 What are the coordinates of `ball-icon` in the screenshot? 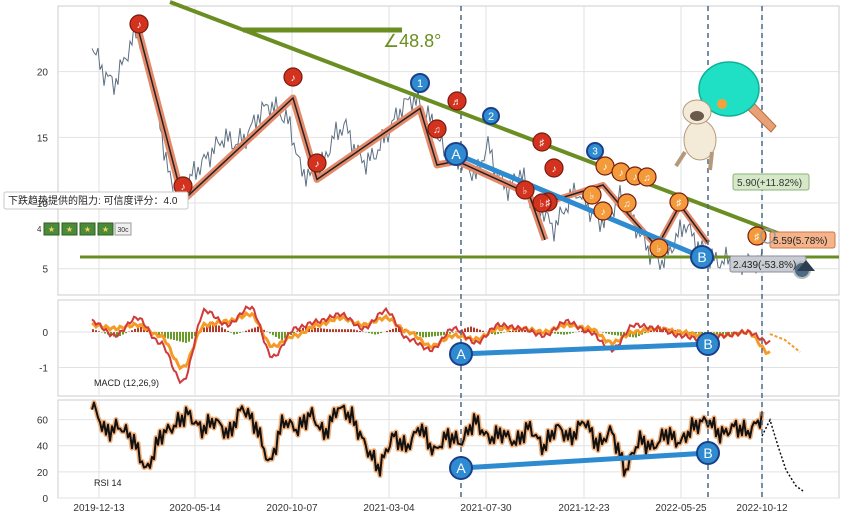 It's located at (722, 104).